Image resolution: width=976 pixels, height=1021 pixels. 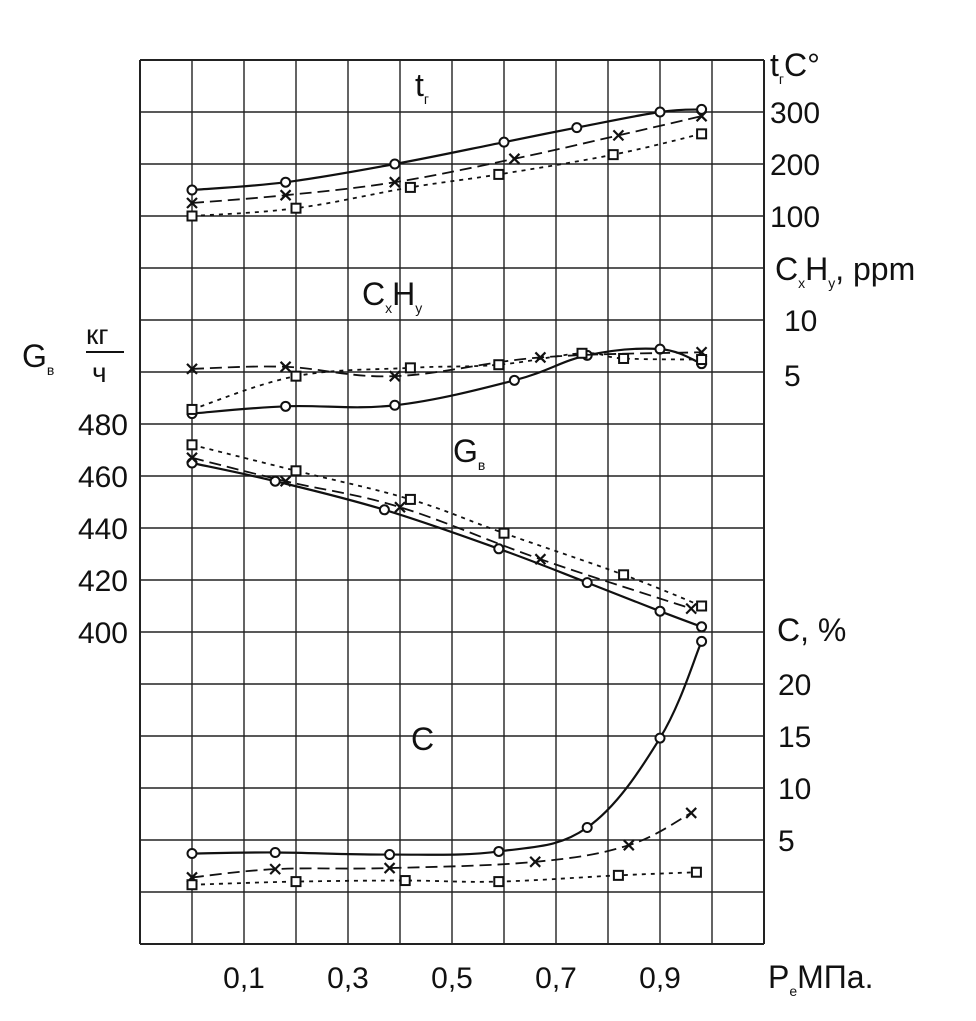 What do you see at coordinates (795, 217) in the screenshot?
I see `tr-tick-label: 100` at bounding box center [795, 217].